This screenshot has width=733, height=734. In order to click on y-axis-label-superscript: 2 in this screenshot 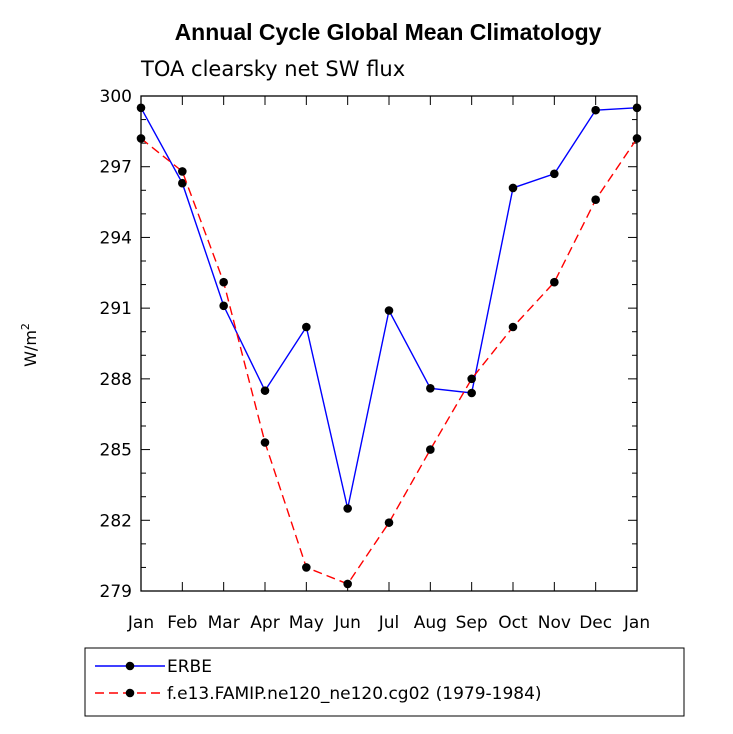, I will do `click(25, 326)`.